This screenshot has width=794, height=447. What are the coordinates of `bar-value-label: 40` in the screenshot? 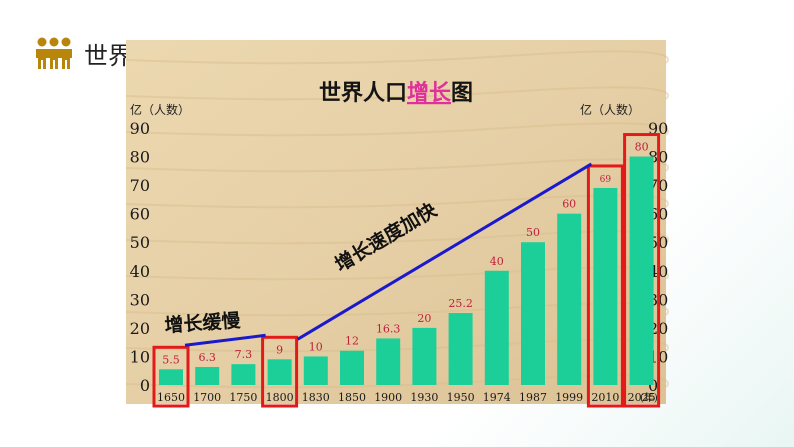 It's located at (497, 261).